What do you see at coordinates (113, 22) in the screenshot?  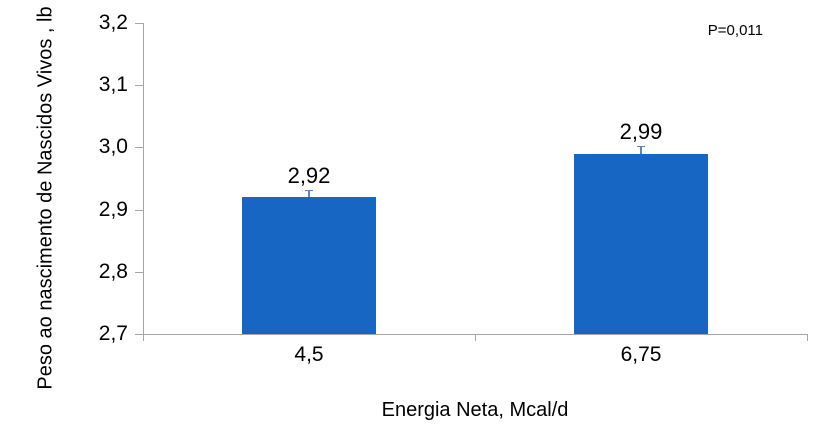 I see `y-tick-label: 3,2` at bounding box center [113, 22].